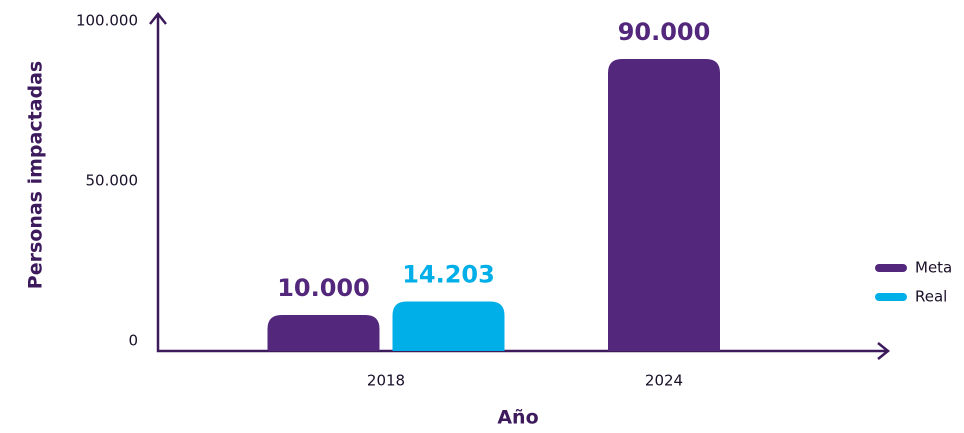  Describe the element at coordinates (112, 181) in the screenshot. I see `y-tick-label: 50.000` at that location.